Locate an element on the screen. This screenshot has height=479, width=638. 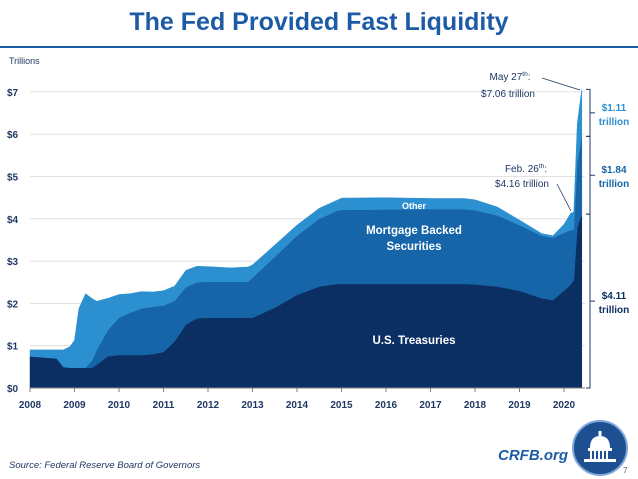
x-tick-label: 2011 is located at coordinates (164, 405).